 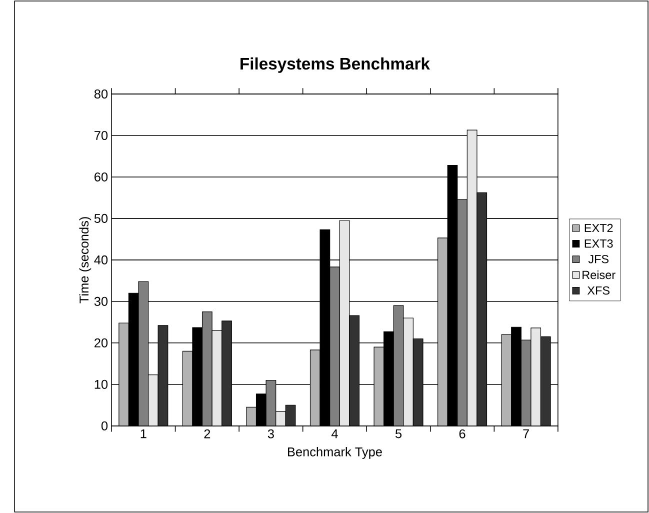 I want to click on y-tick-label: 0, so click(x=104, y=425).